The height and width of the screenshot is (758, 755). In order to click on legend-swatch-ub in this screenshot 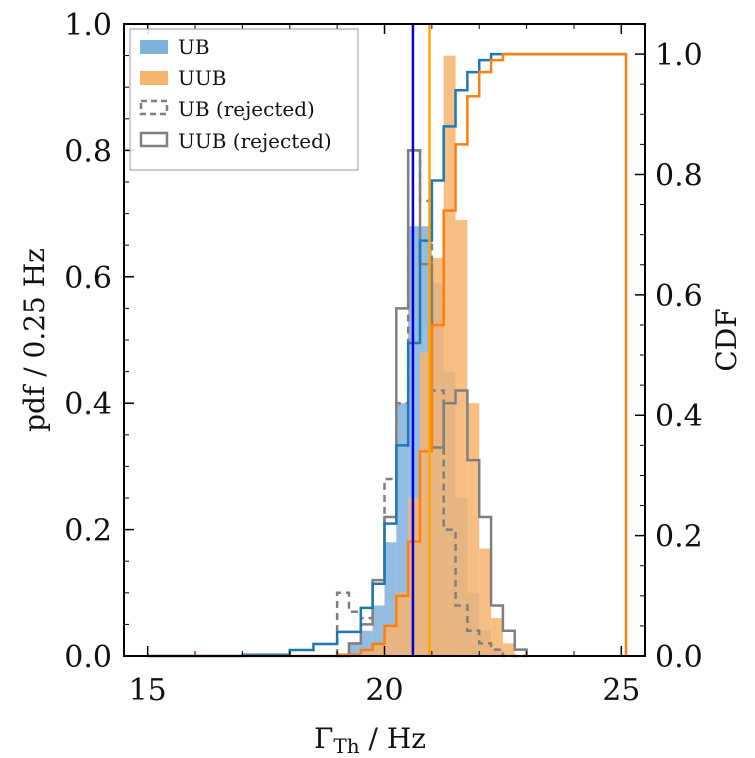, I will do `click(154, 47)`.